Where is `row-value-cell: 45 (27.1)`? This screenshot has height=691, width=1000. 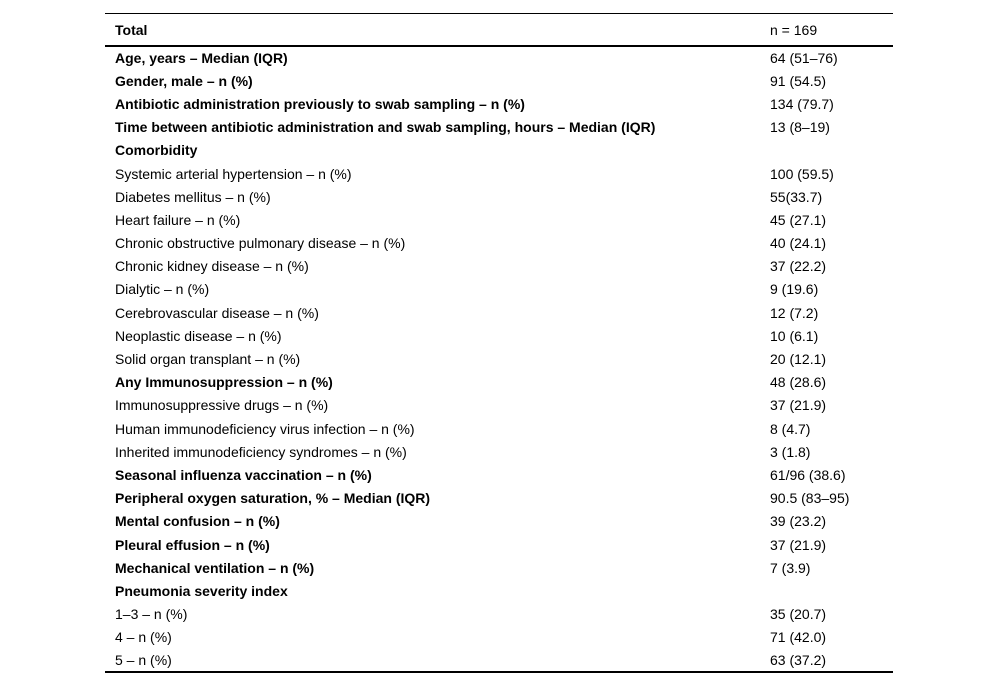
row-value-cell: 45 (27.1) is located at coordinates (798, 219).